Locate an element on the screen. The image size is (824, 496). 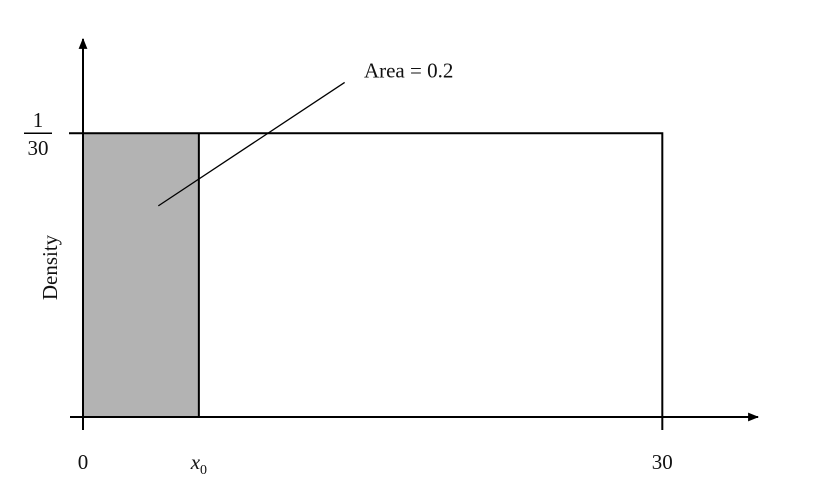
x-tick-label-0: 0 is located at coordinates (83, 462).